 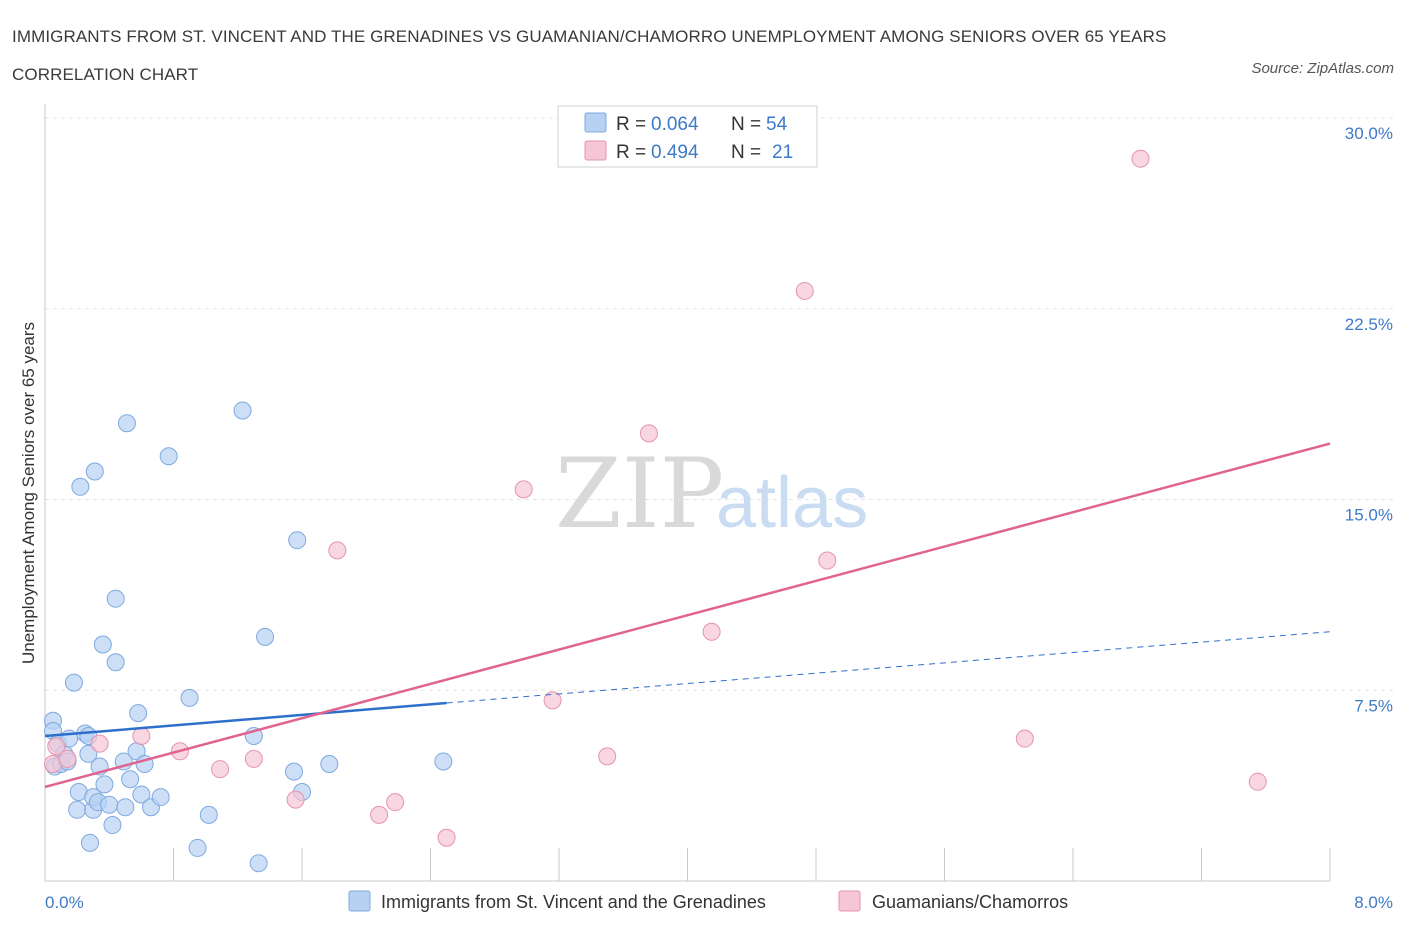 I want to click on x-tick-max: 8.0%, so click(x=1373, y=902).